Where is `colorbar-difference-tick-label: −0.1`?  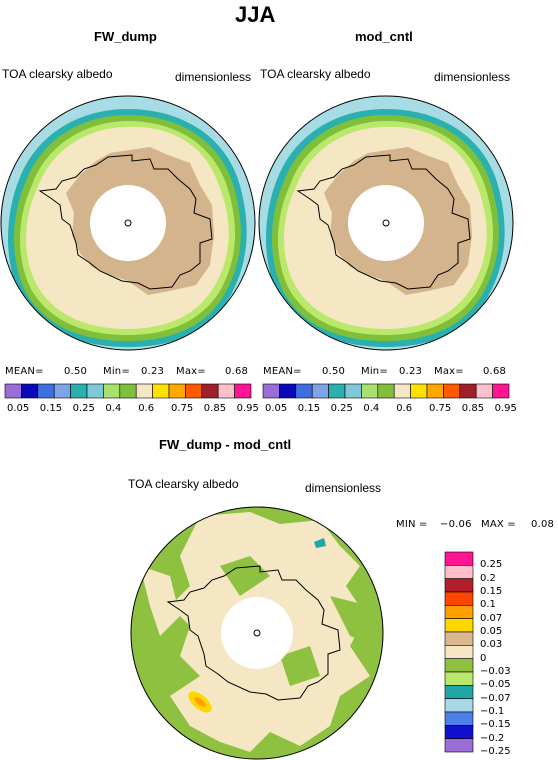
colorbar-difference-tick-label: −0.1 is located at coordinates (492, 711).